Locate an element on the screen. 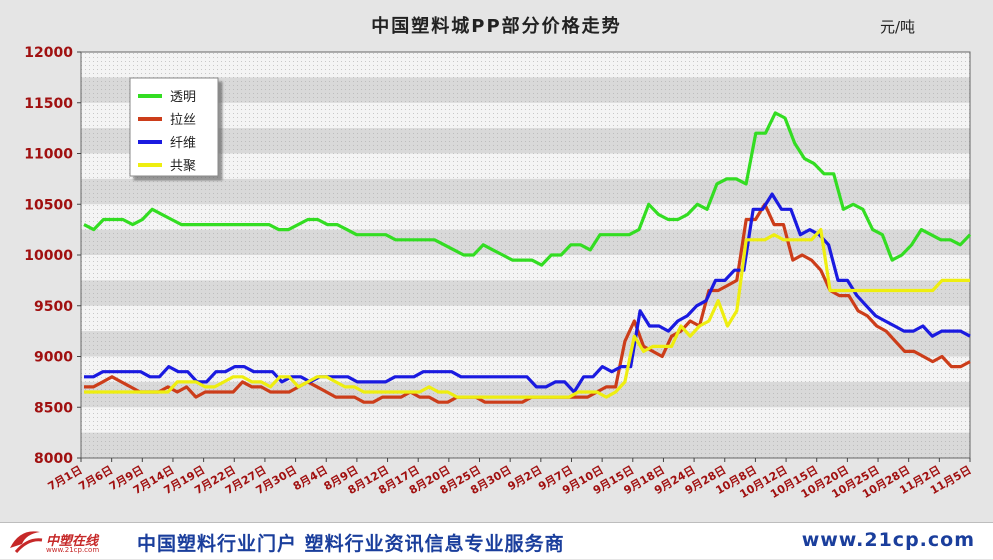  footer-url: www.21cp.com is located at coordinates (888, 540).